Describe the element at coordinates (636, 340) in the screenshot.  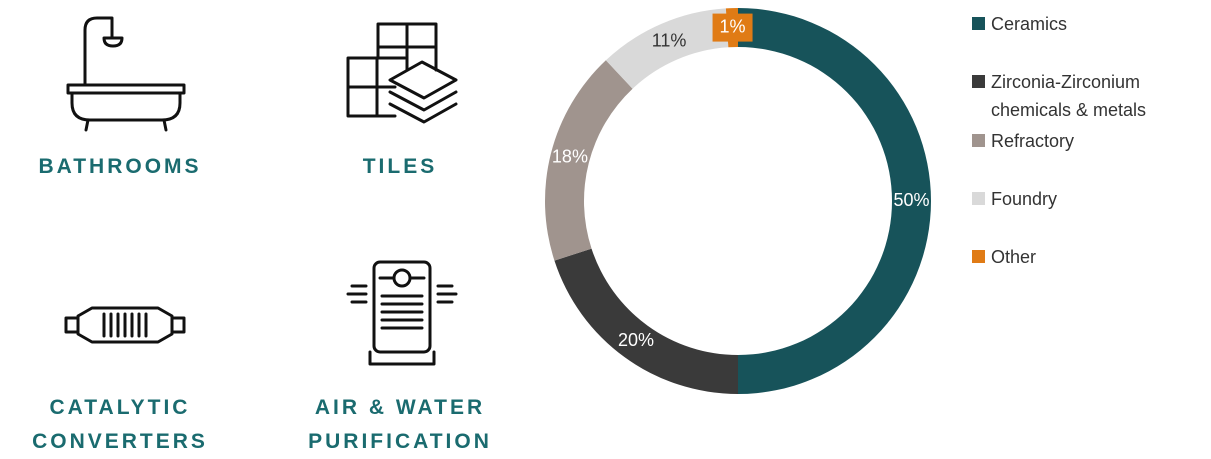
I see `data-label: 20%` at that location.